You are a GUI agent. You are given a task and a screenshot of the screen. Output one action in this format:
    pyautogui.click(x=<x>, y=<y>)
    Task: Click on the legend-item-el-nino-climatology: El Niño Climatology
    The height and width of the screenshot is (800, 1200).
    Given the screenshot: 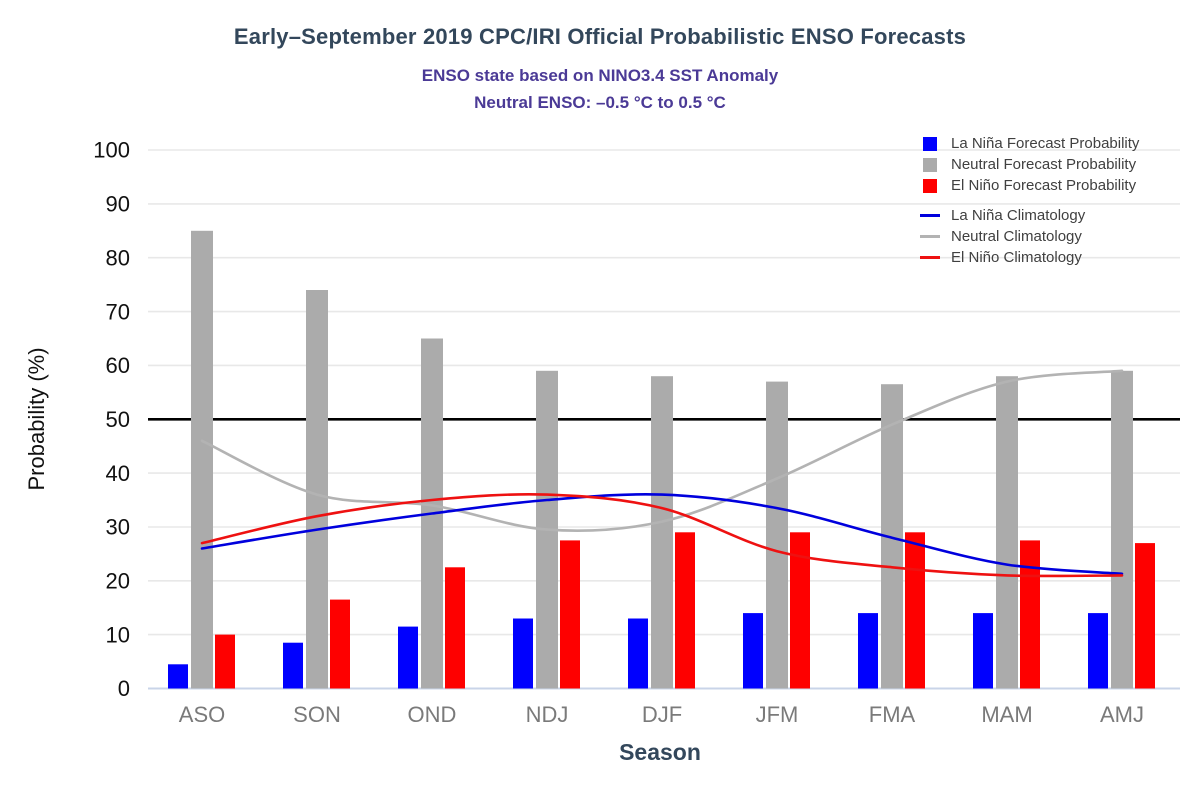 What is the action you would take?
    pyautogui.click(x=1029, y=257)
    